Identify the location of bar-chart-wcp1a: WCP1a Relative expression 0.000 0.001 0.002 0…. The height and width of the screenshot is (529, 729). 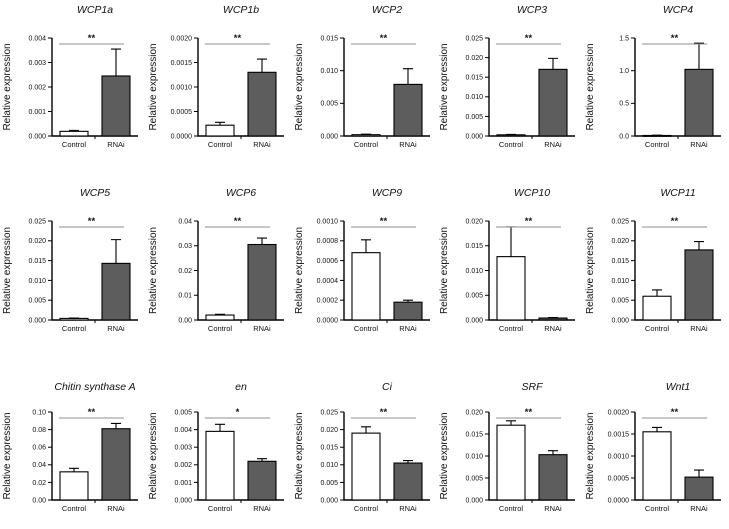
(70, 77).